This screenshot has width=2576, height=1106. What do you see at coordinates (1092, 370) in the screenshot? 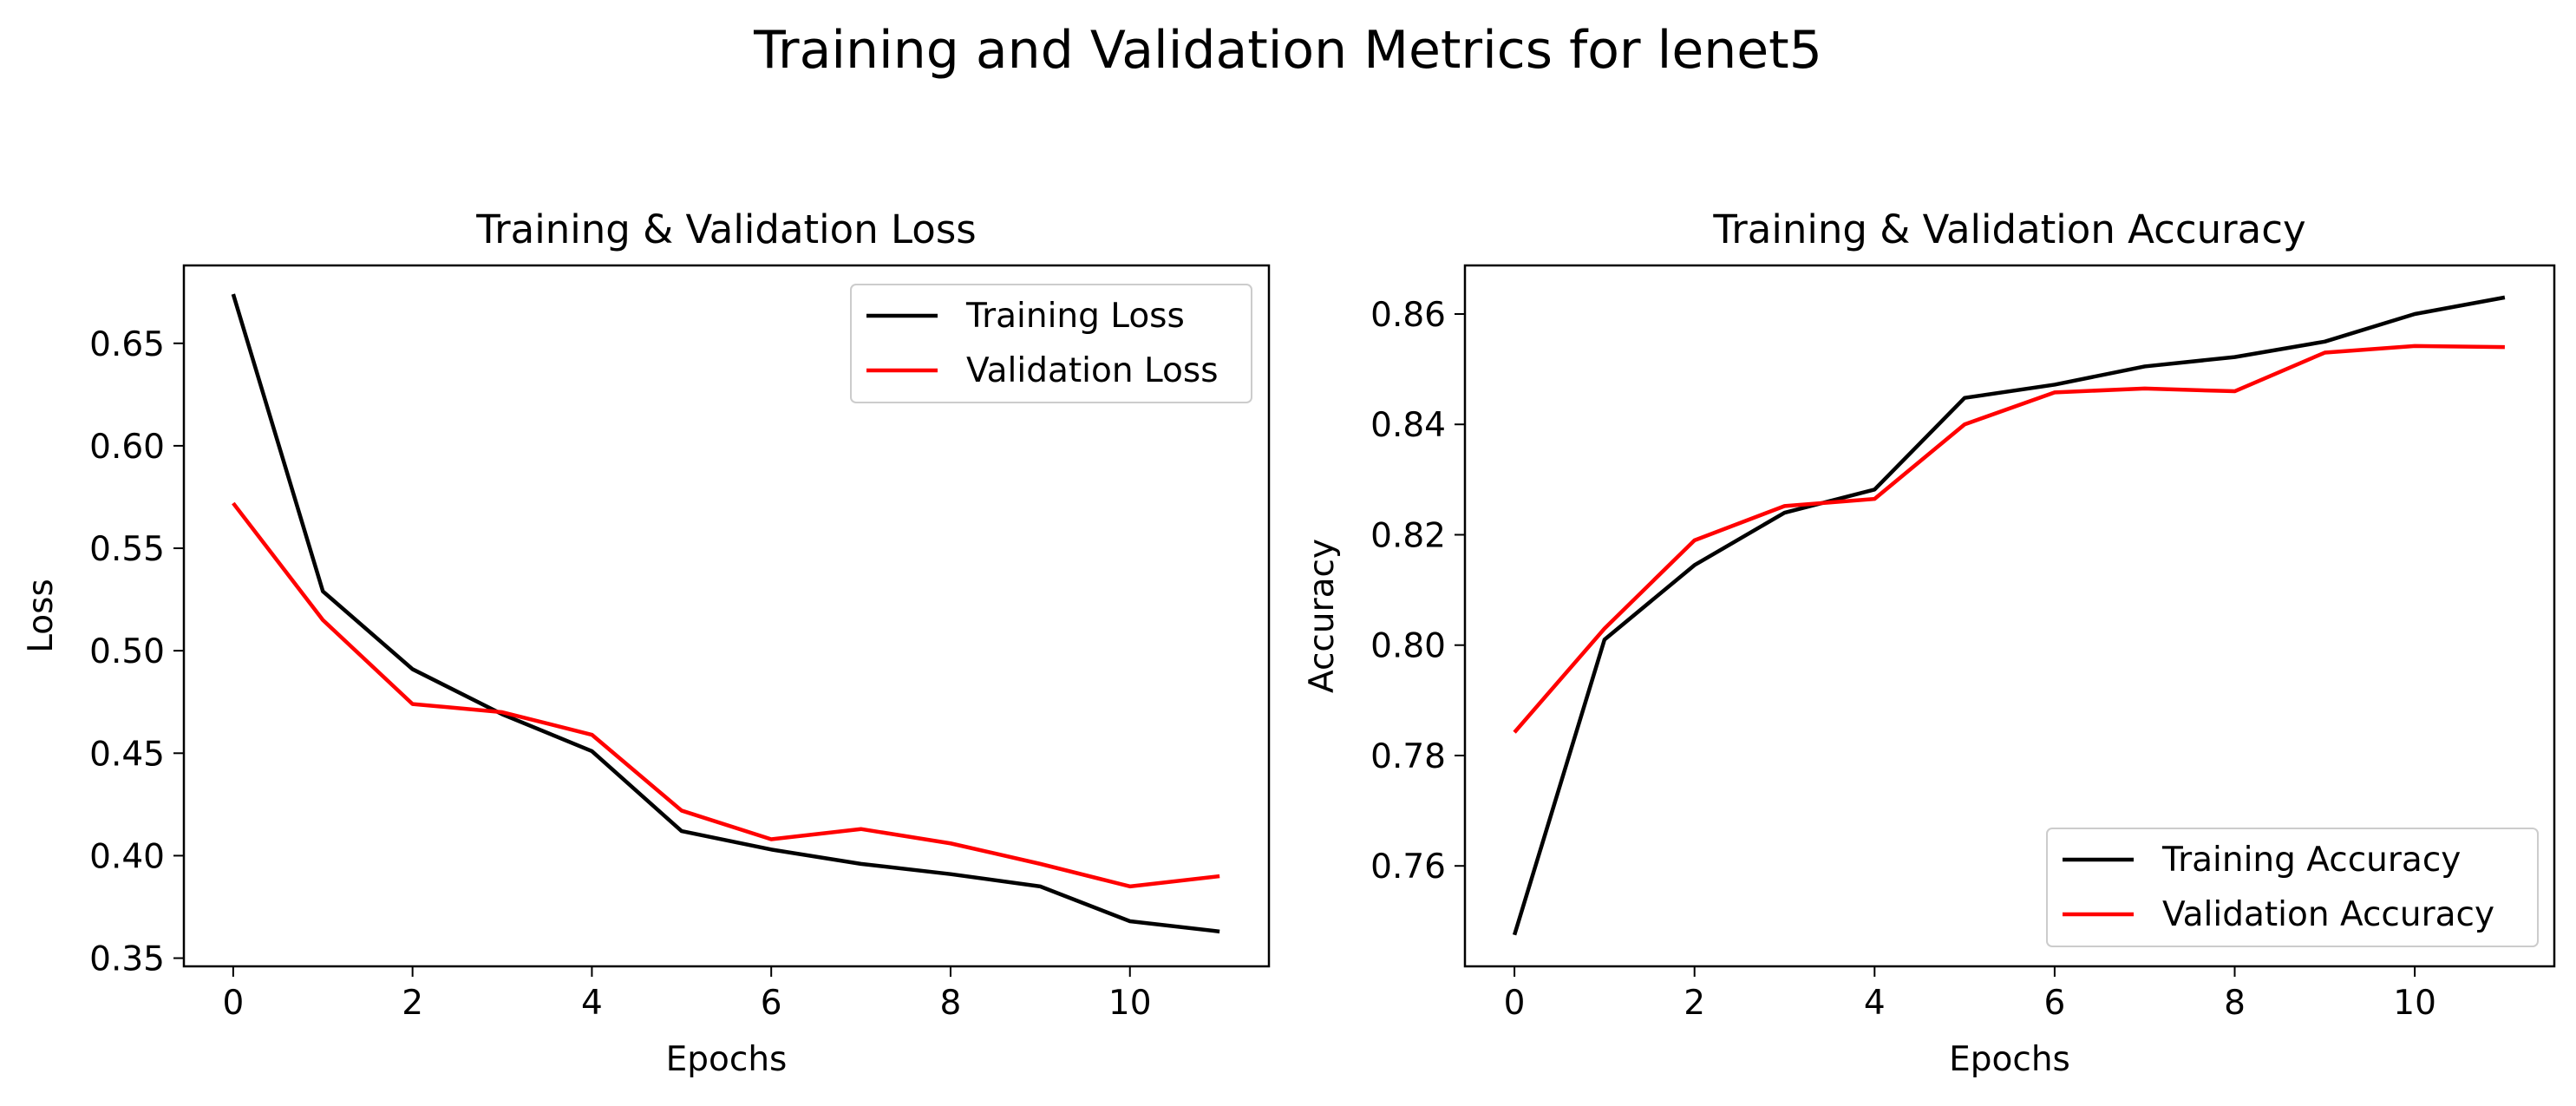
I see `validation-loss-legend-label: Validation Loss` at bounding box center [1092, 370].